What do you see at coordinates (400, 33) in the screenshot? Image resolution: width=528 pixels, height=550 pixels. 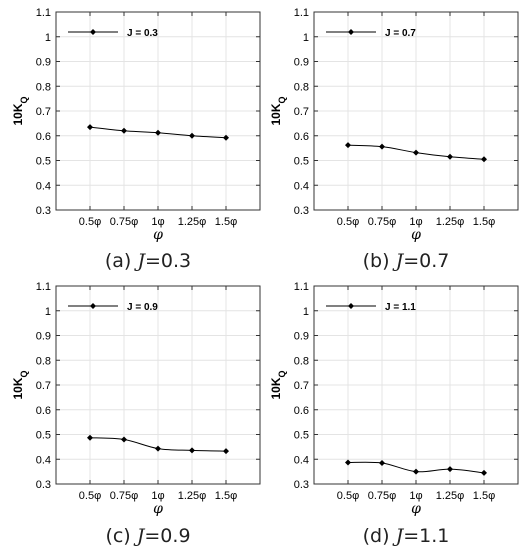 I see `legend-label: J = 0.7` at bounding box center [400, 33].